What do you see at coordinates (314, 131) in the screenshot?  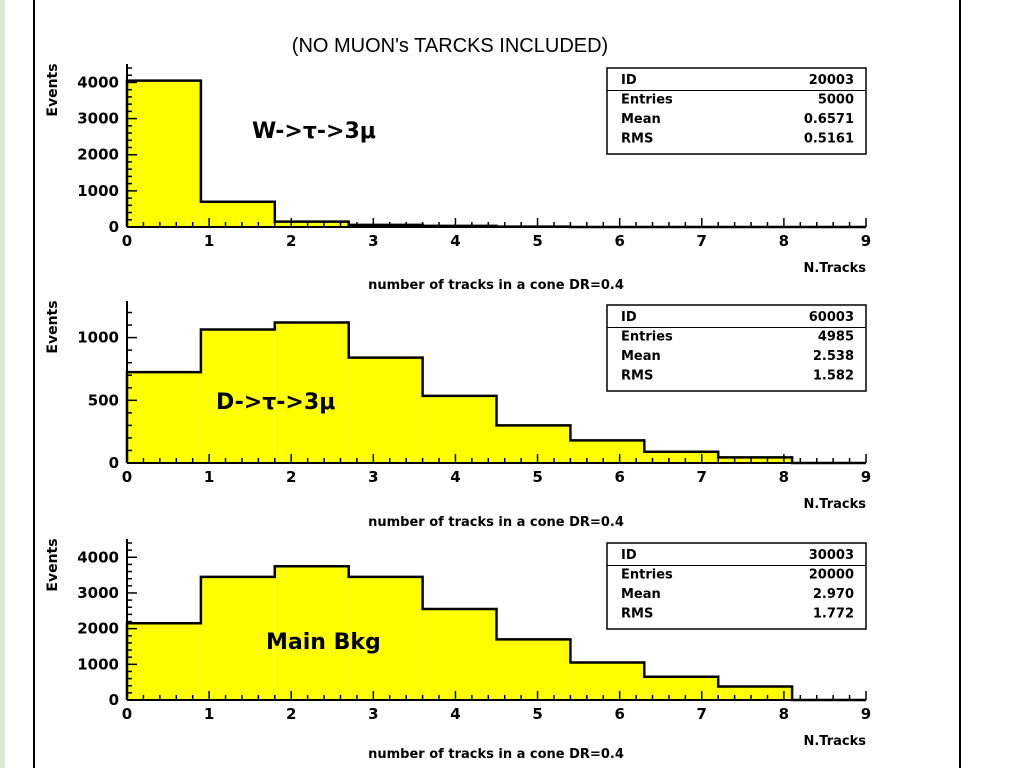 I see `process-label: W->τ->3μ` at bounding box center [314, 131].